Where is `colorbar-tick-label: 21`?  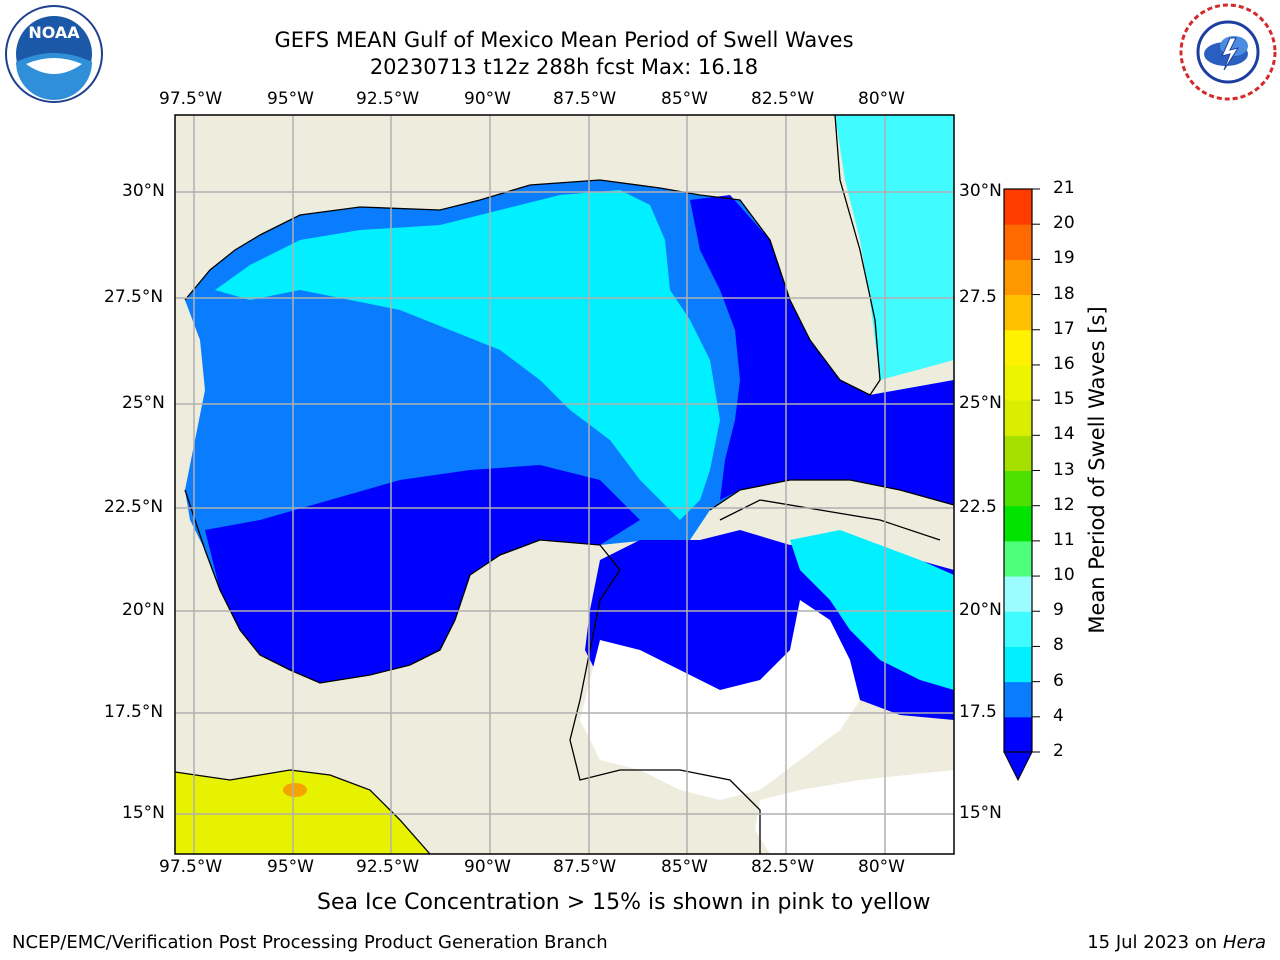
colorbar-tick-label: 21 is located at coordinates (1064, 188).